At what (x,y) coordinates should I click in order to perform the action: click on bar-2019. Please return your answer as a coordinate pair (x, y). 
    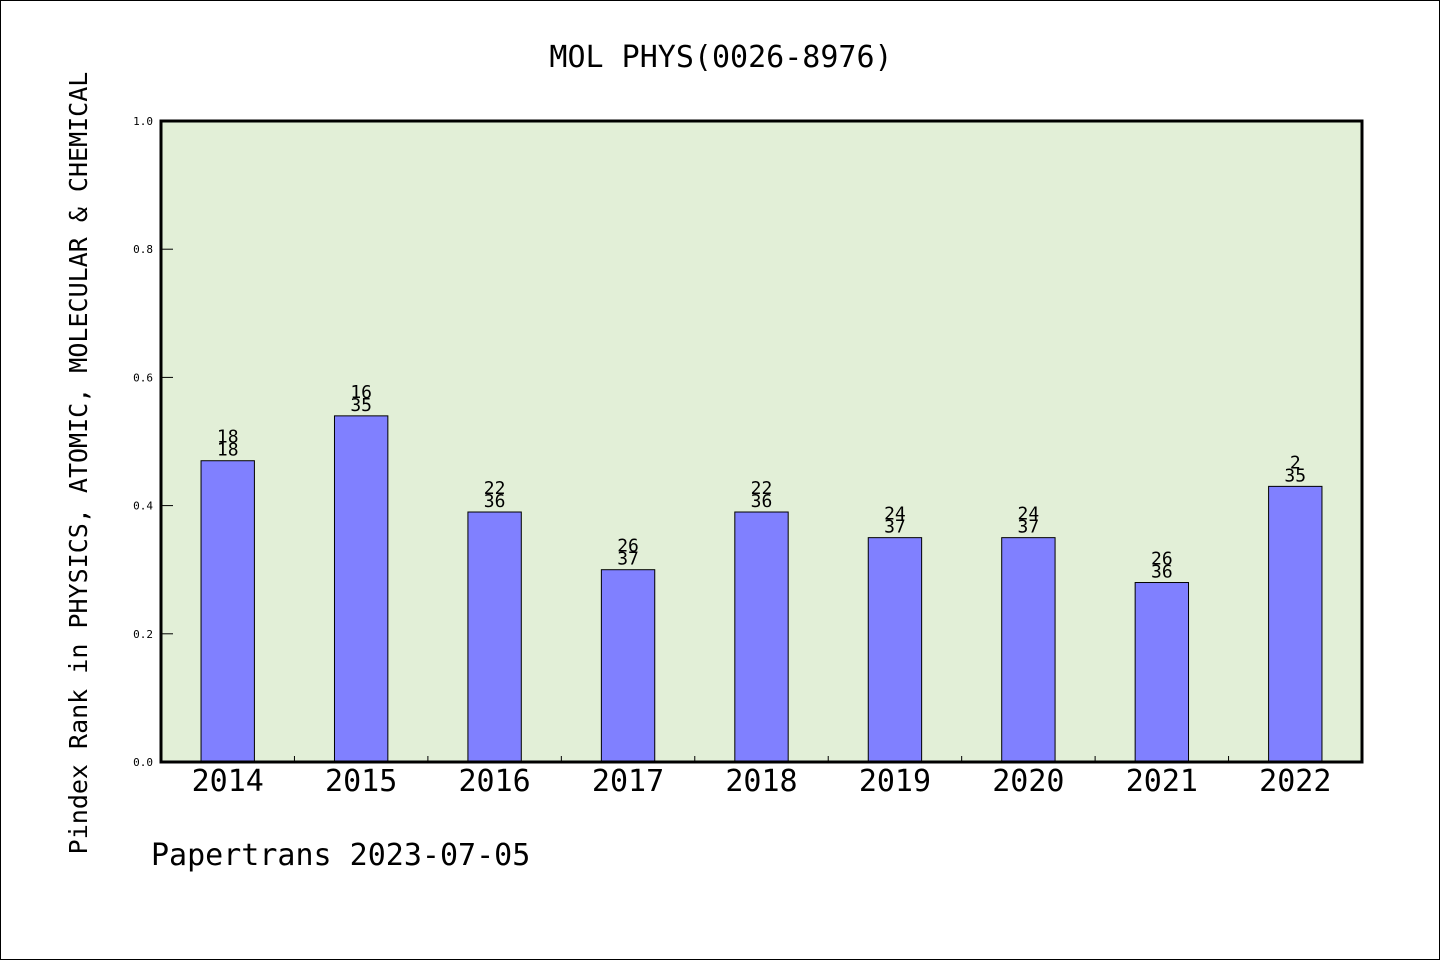
    Looking at the image, I should click on (895, 650).